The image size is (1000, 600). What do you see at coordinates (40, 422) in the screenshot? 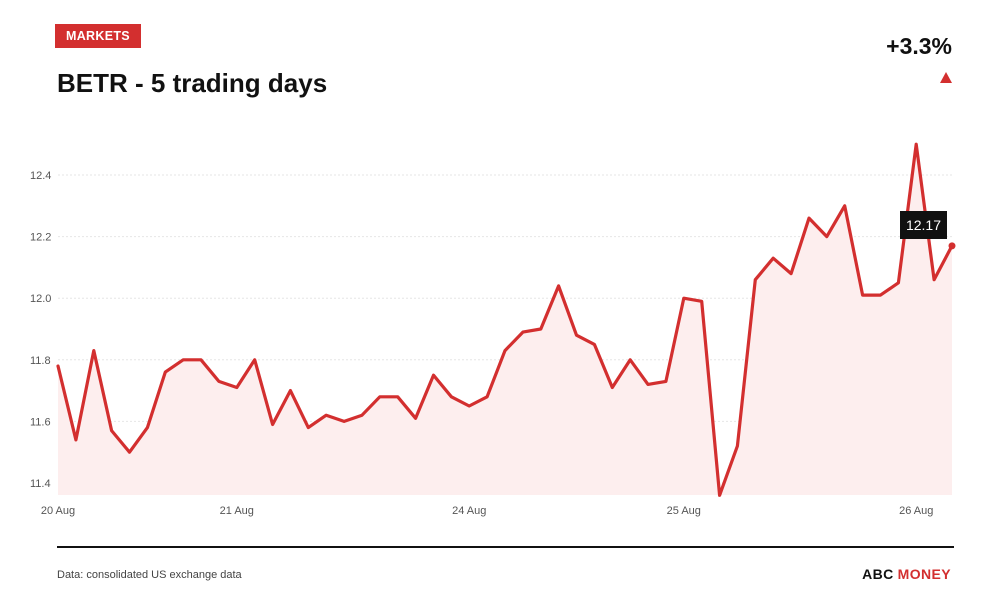
I see `y-tick-label: 11.6` at bounding box center [40, 422].